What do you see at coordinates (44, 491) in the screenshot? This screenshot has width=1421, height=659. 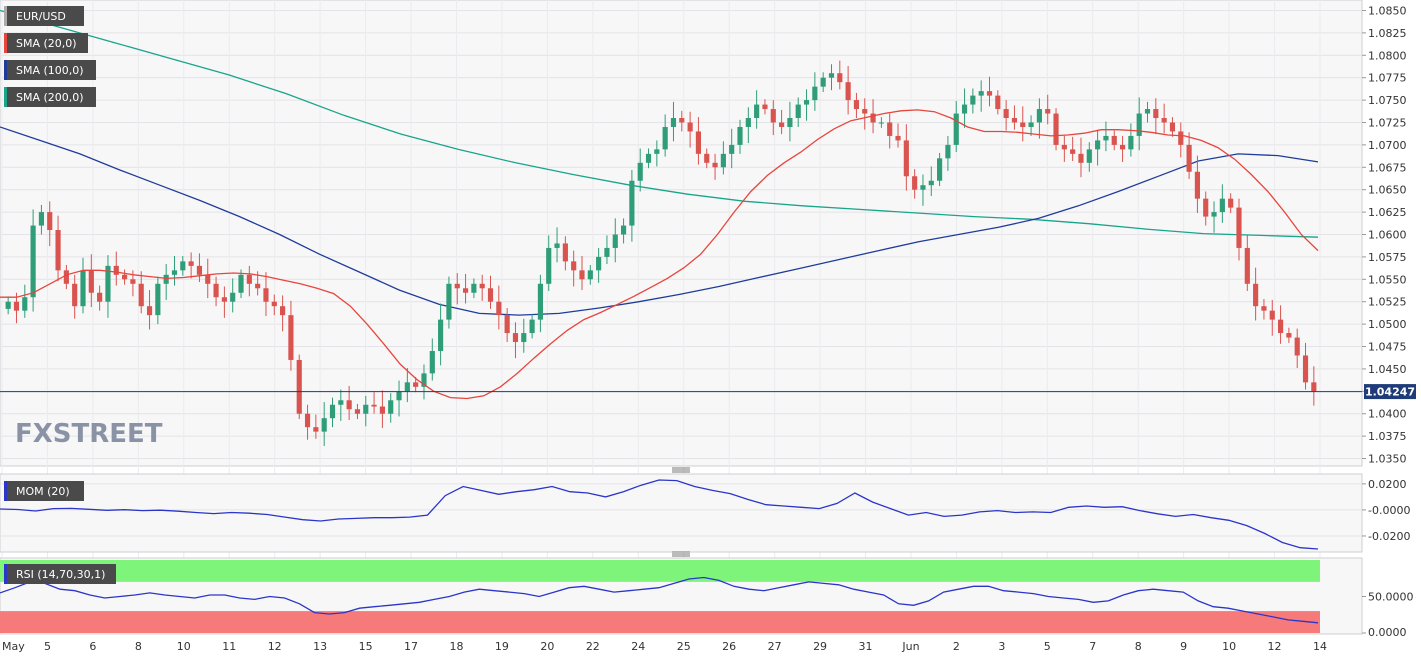 I see `legend-mom: MOM (20)` at bounding box center [44, 491].